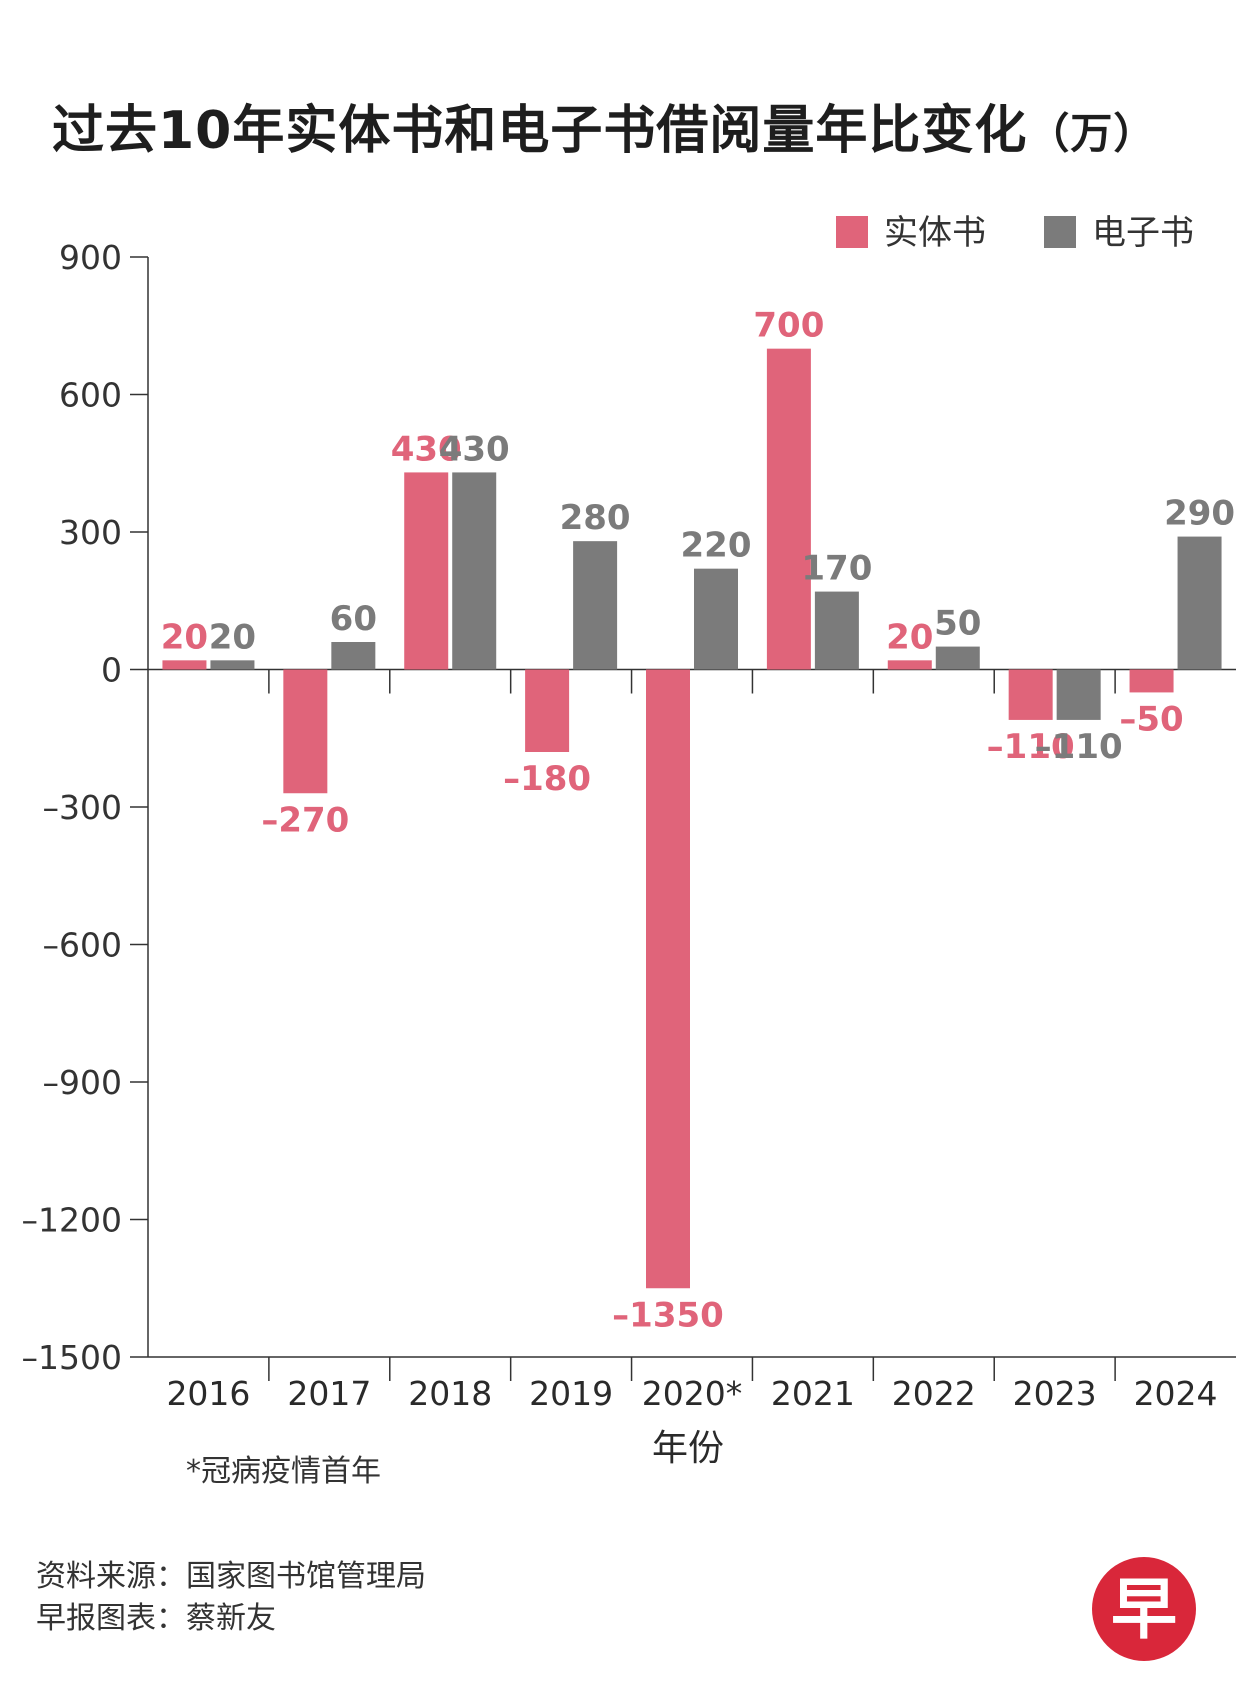 This screenshot has height=1703, width=1247. I want to click on data-label-ebook: 60, so click(353, 619).